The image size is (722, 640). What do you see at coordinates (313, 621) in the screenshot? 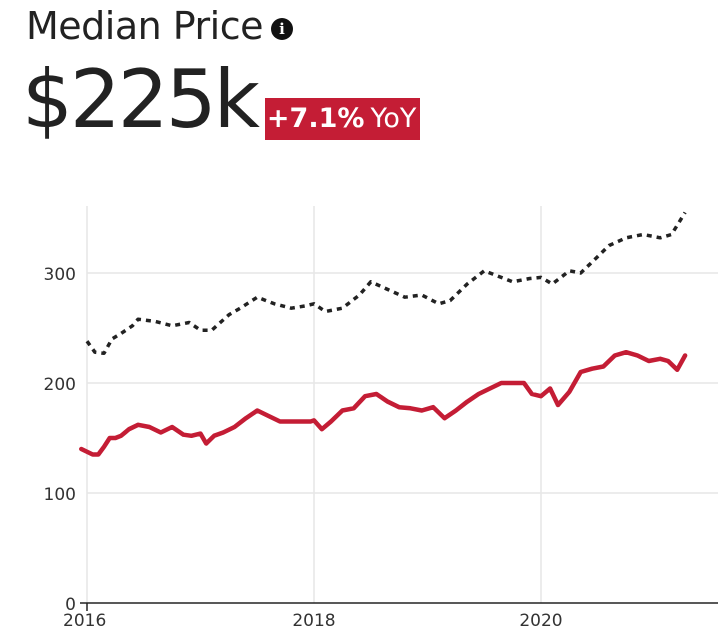
I see `x-tick-label-2018: 2018` at bounding box center [313, 621].